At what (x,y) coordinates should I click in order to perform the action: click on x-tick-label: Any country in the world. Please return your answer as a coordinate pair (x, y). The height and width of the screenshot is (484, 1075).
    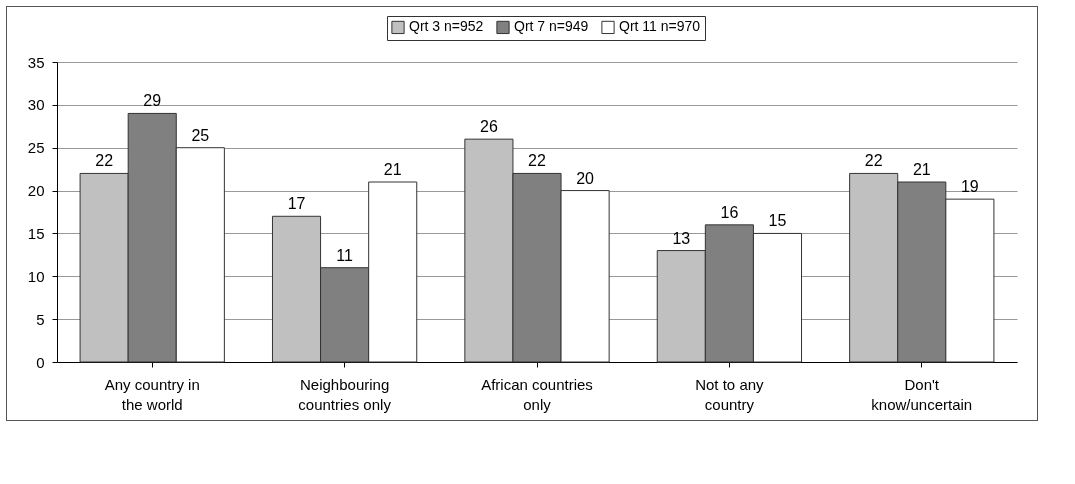
    Looking at the image, I should click on (152, 394).